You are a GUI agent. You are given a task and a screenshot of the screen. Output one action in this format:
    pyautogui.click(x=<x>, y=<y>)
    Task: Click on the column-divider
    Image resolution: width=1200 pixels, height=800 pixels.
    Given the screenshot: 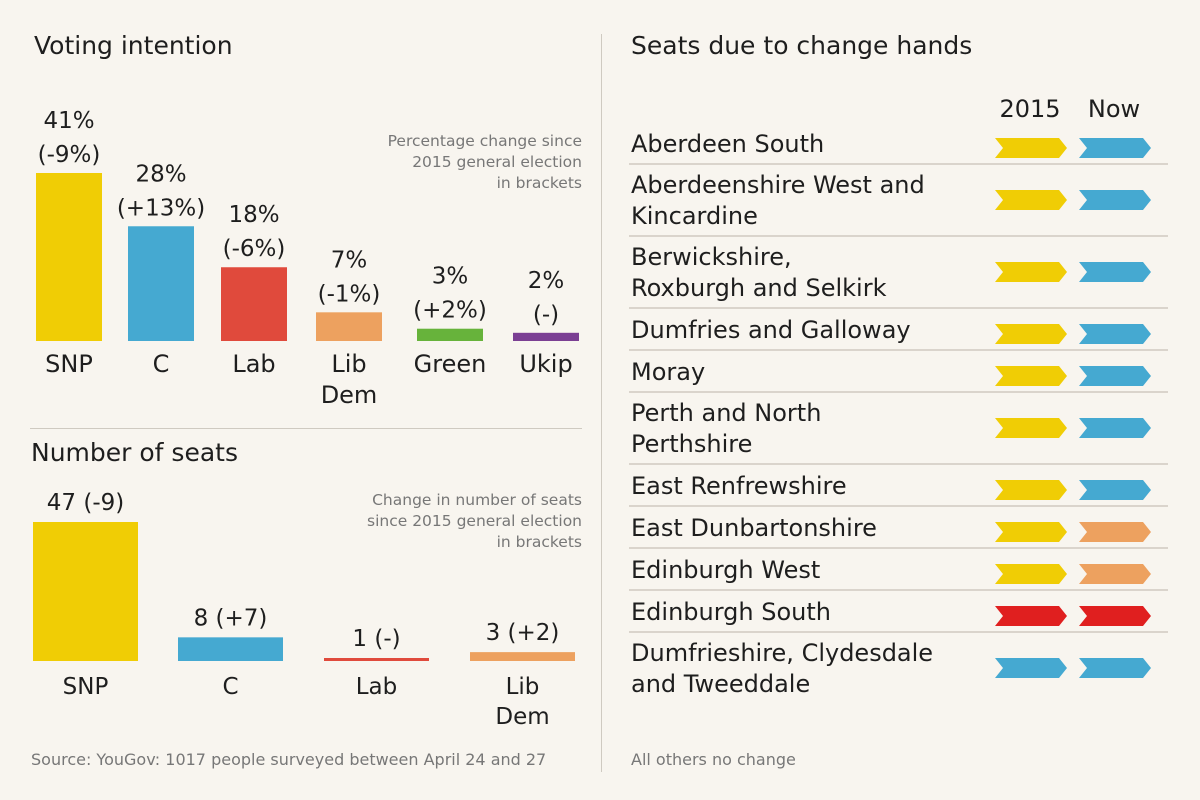 What is the action you would take?
    pyautogui.click(x=601, y=403)
    